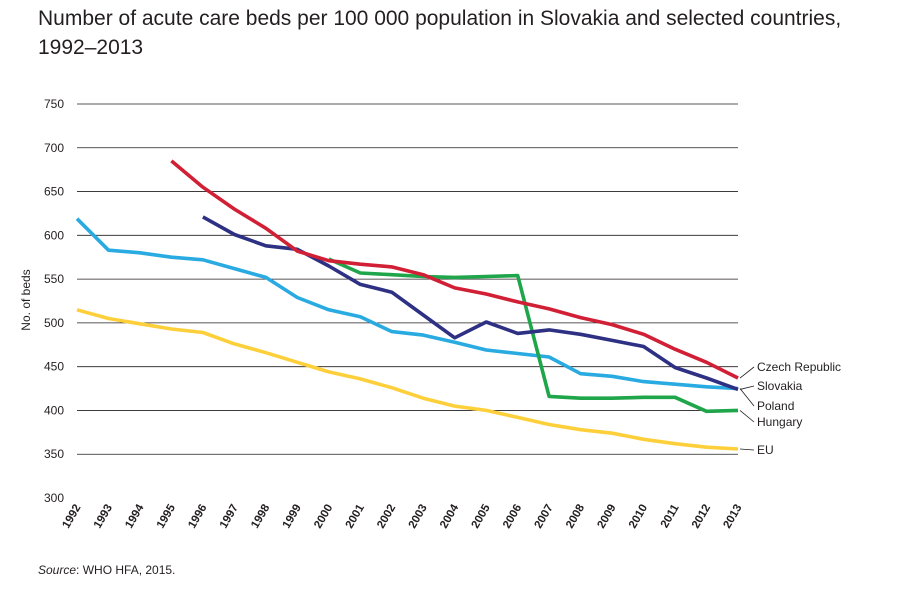 The height and width of the screenshot is (609, 920). I want to click on x-tick-label: 2005, so click(481, 516).